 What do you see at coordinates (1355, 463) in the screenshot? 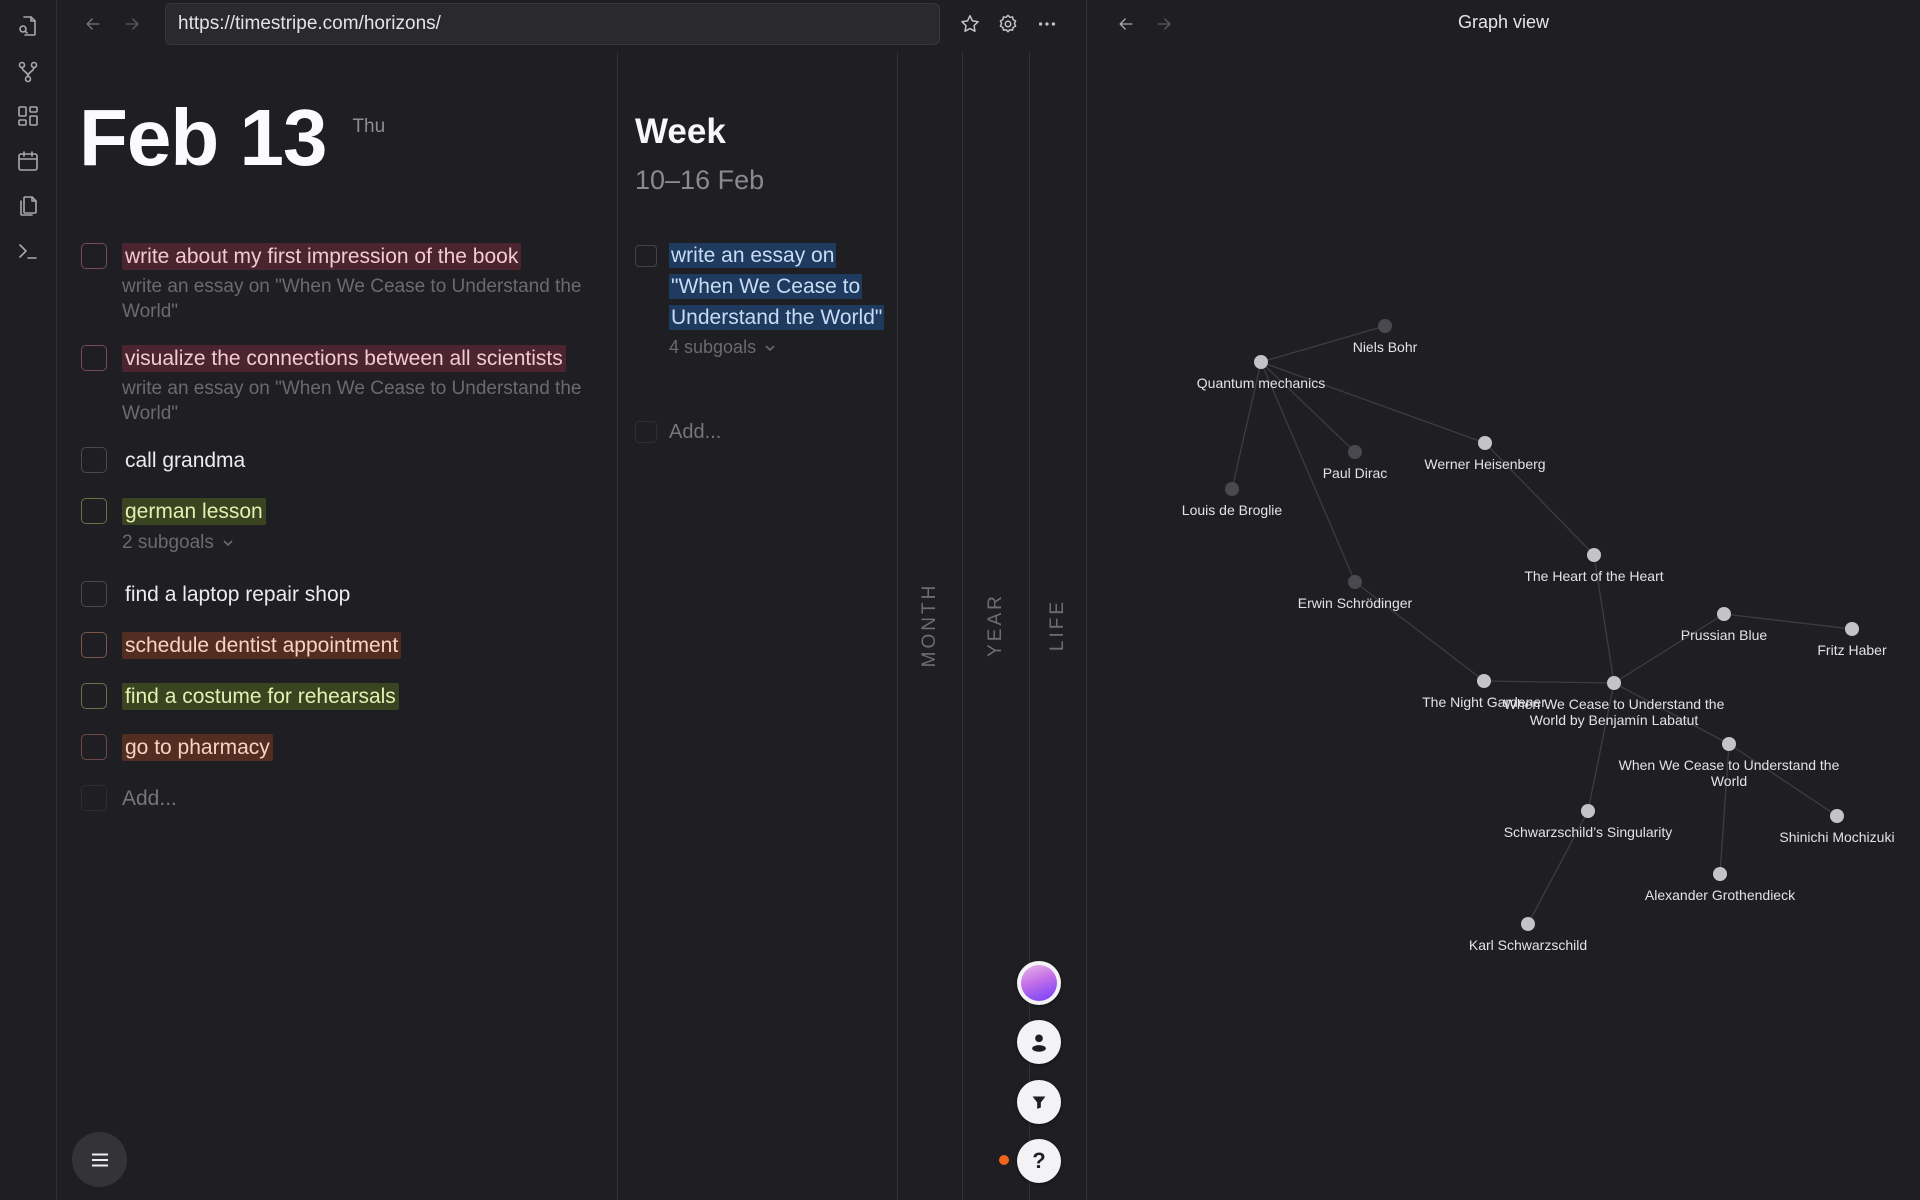
I see `graph-node: Paul Dirac` at bounding box center [1355, 463].